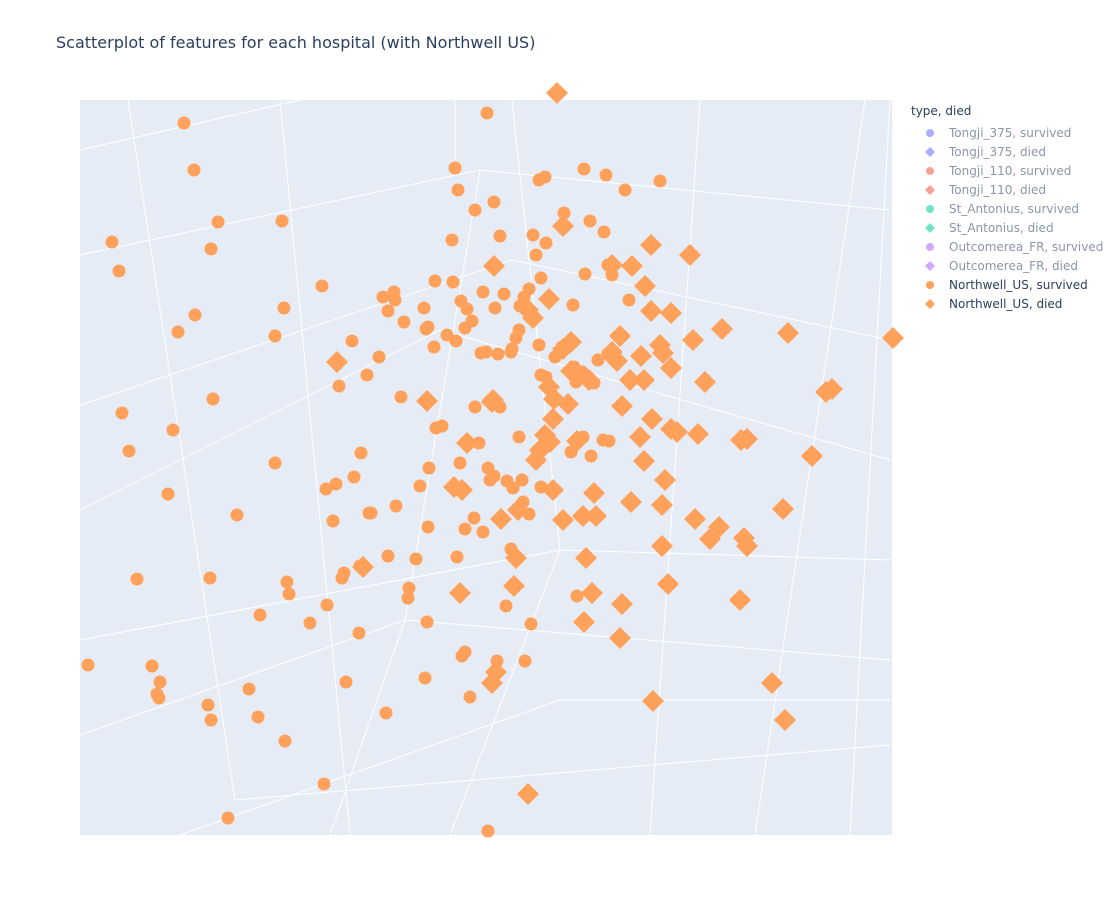 The height and width of the screenshot is (916, 1109). I want to click on legend-item-8: Northwell_US, survived, so click(1007, 284).